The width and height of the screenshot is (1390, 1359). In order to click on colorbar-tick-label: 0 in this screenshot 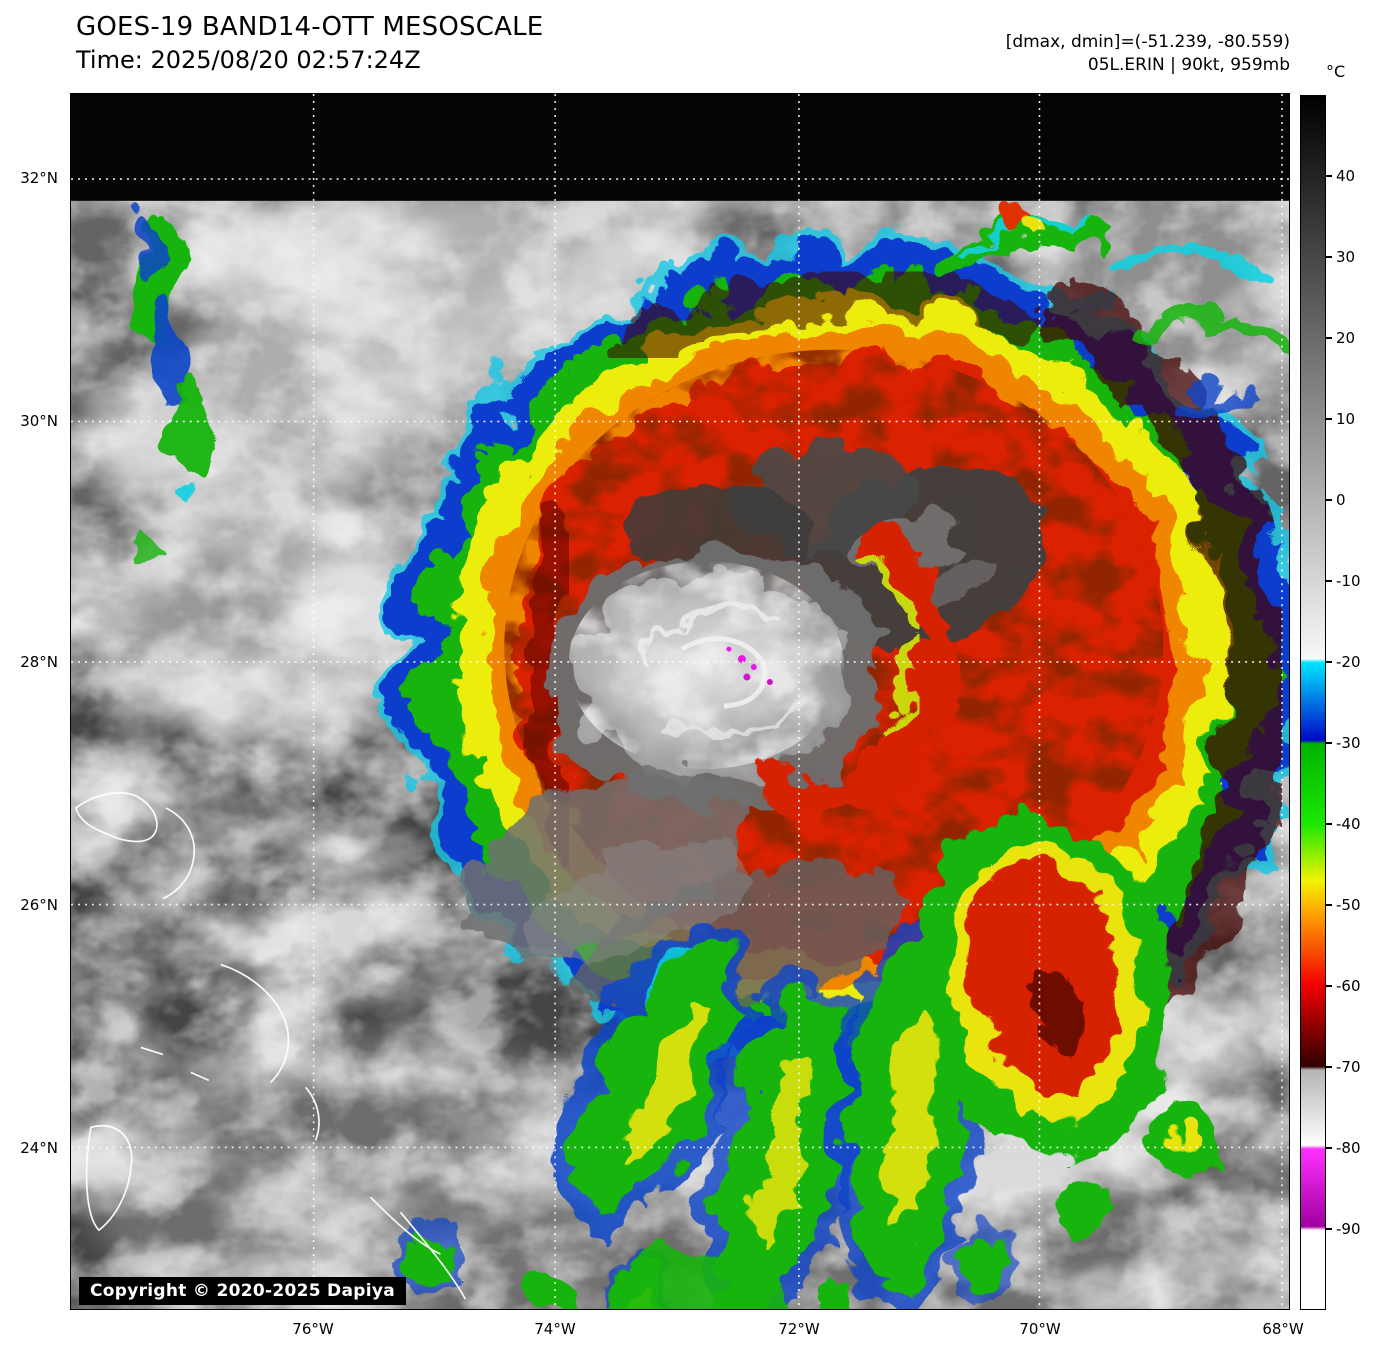, I will do `click(1341, 499)`.